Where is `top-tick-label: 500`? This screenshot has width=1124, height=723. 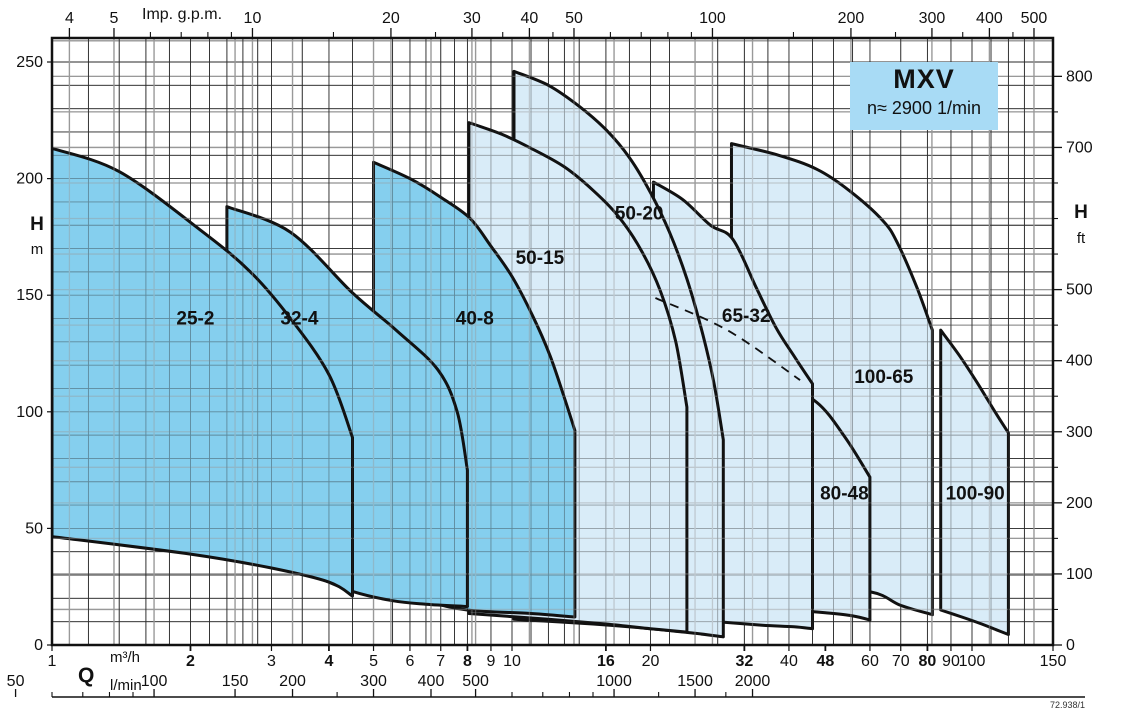 top-tick-label: 500 is located at coordinates (1034, 18).